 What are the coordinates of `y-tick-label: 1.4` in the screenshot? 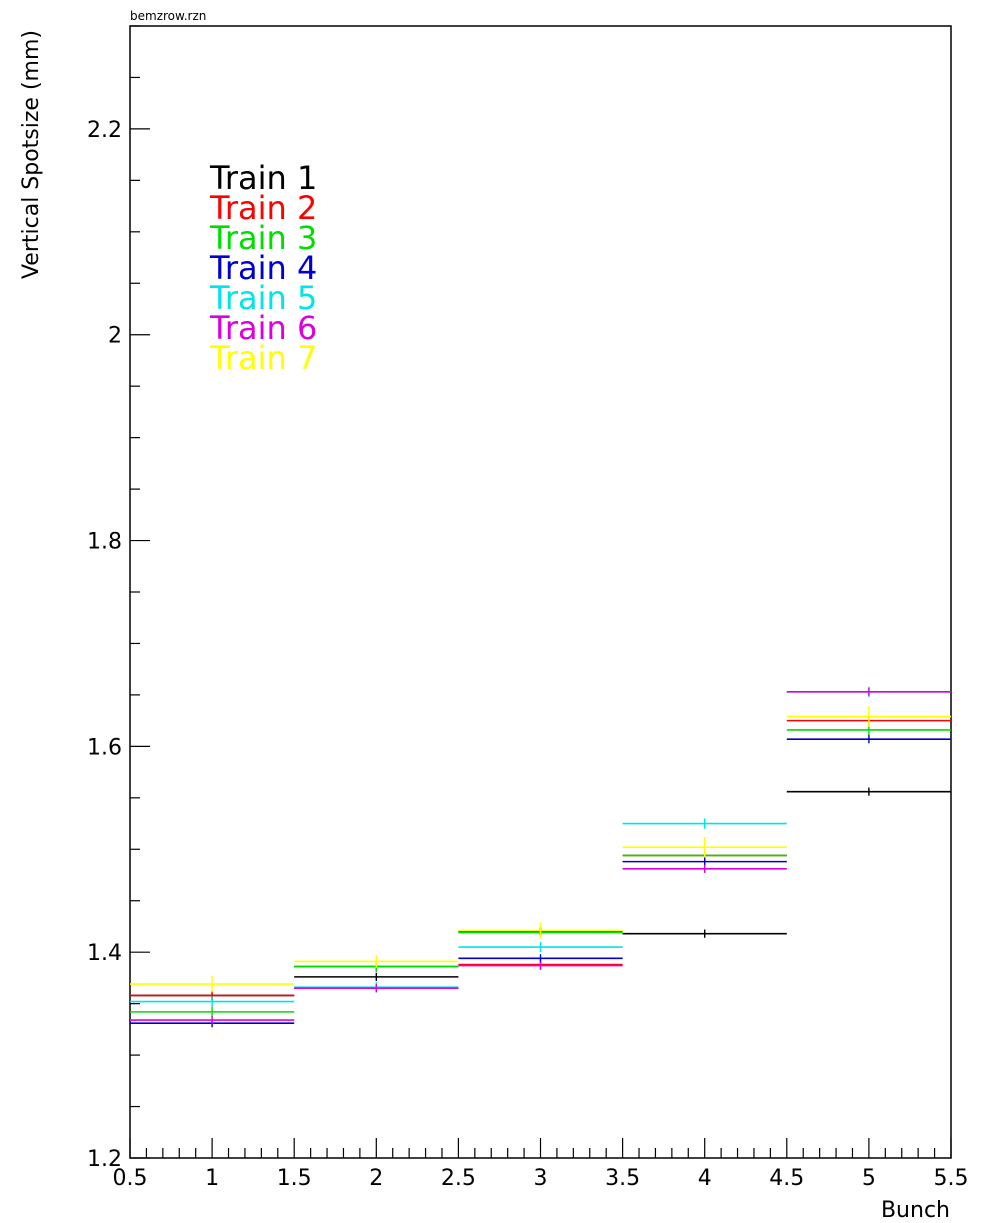 It's located at (104, 953).